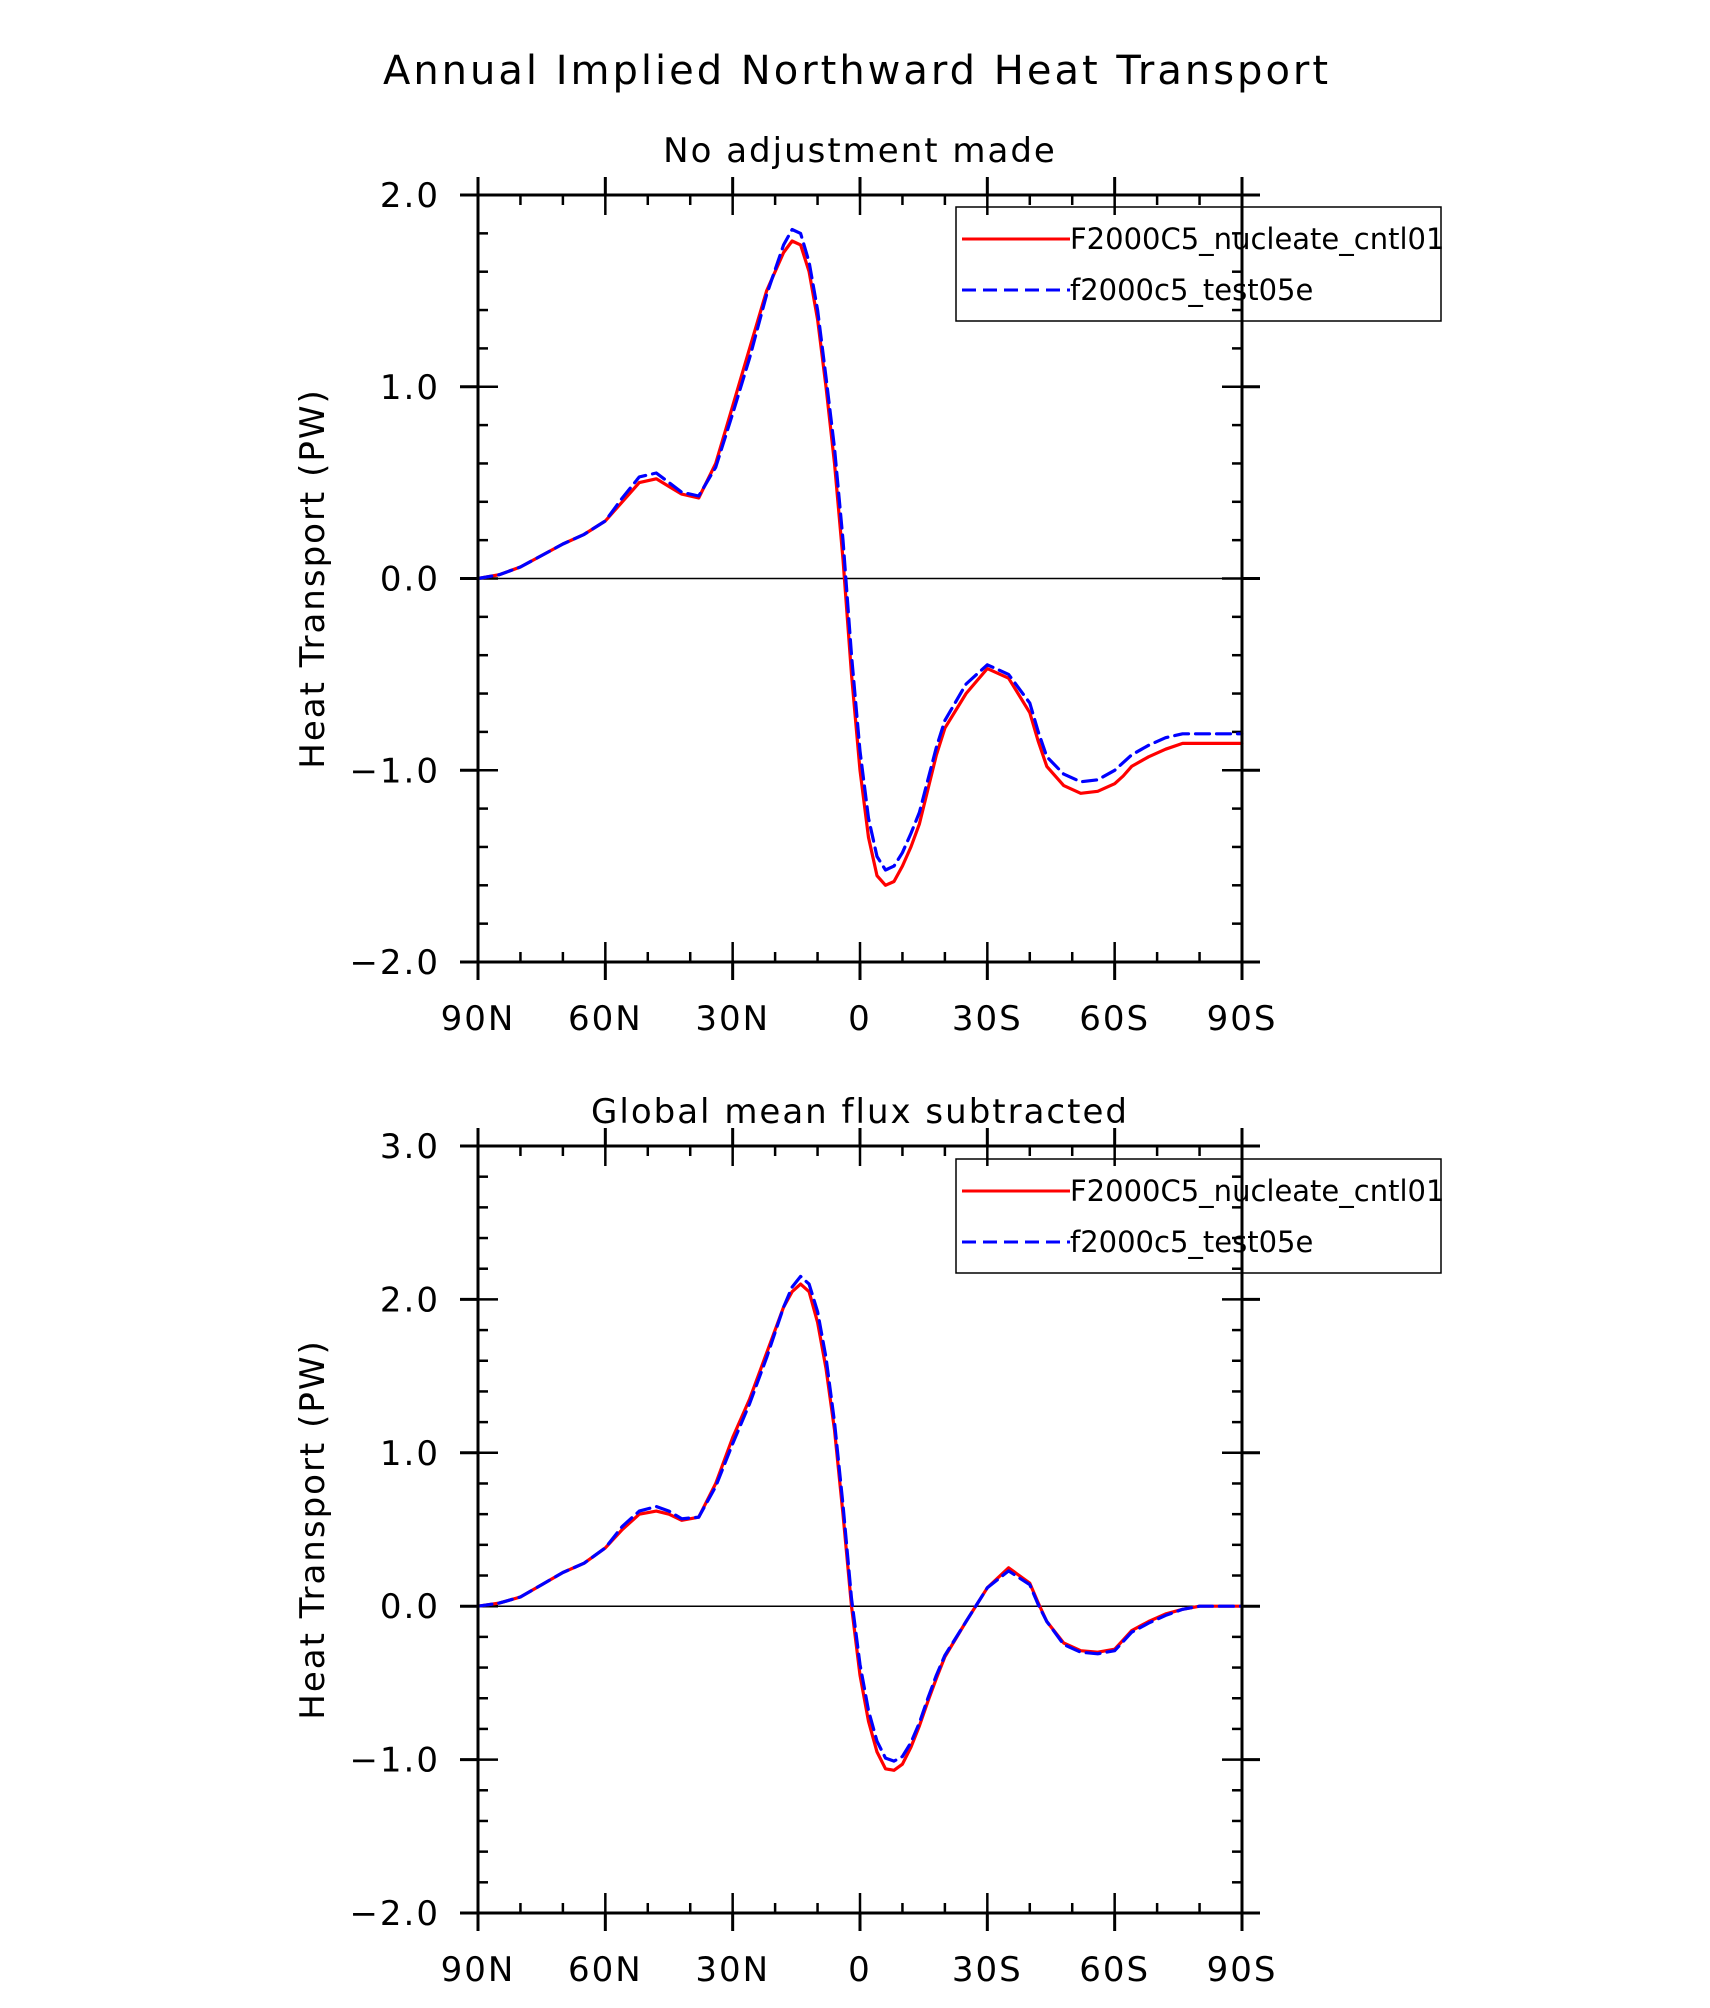 The width and height of the screenshot is (1710, 2008). What do you see at coordinates (860, 1112) in the screenshot?
I see `panel-title: Global mean flux subtracted` at bounding box center [860, 1112].